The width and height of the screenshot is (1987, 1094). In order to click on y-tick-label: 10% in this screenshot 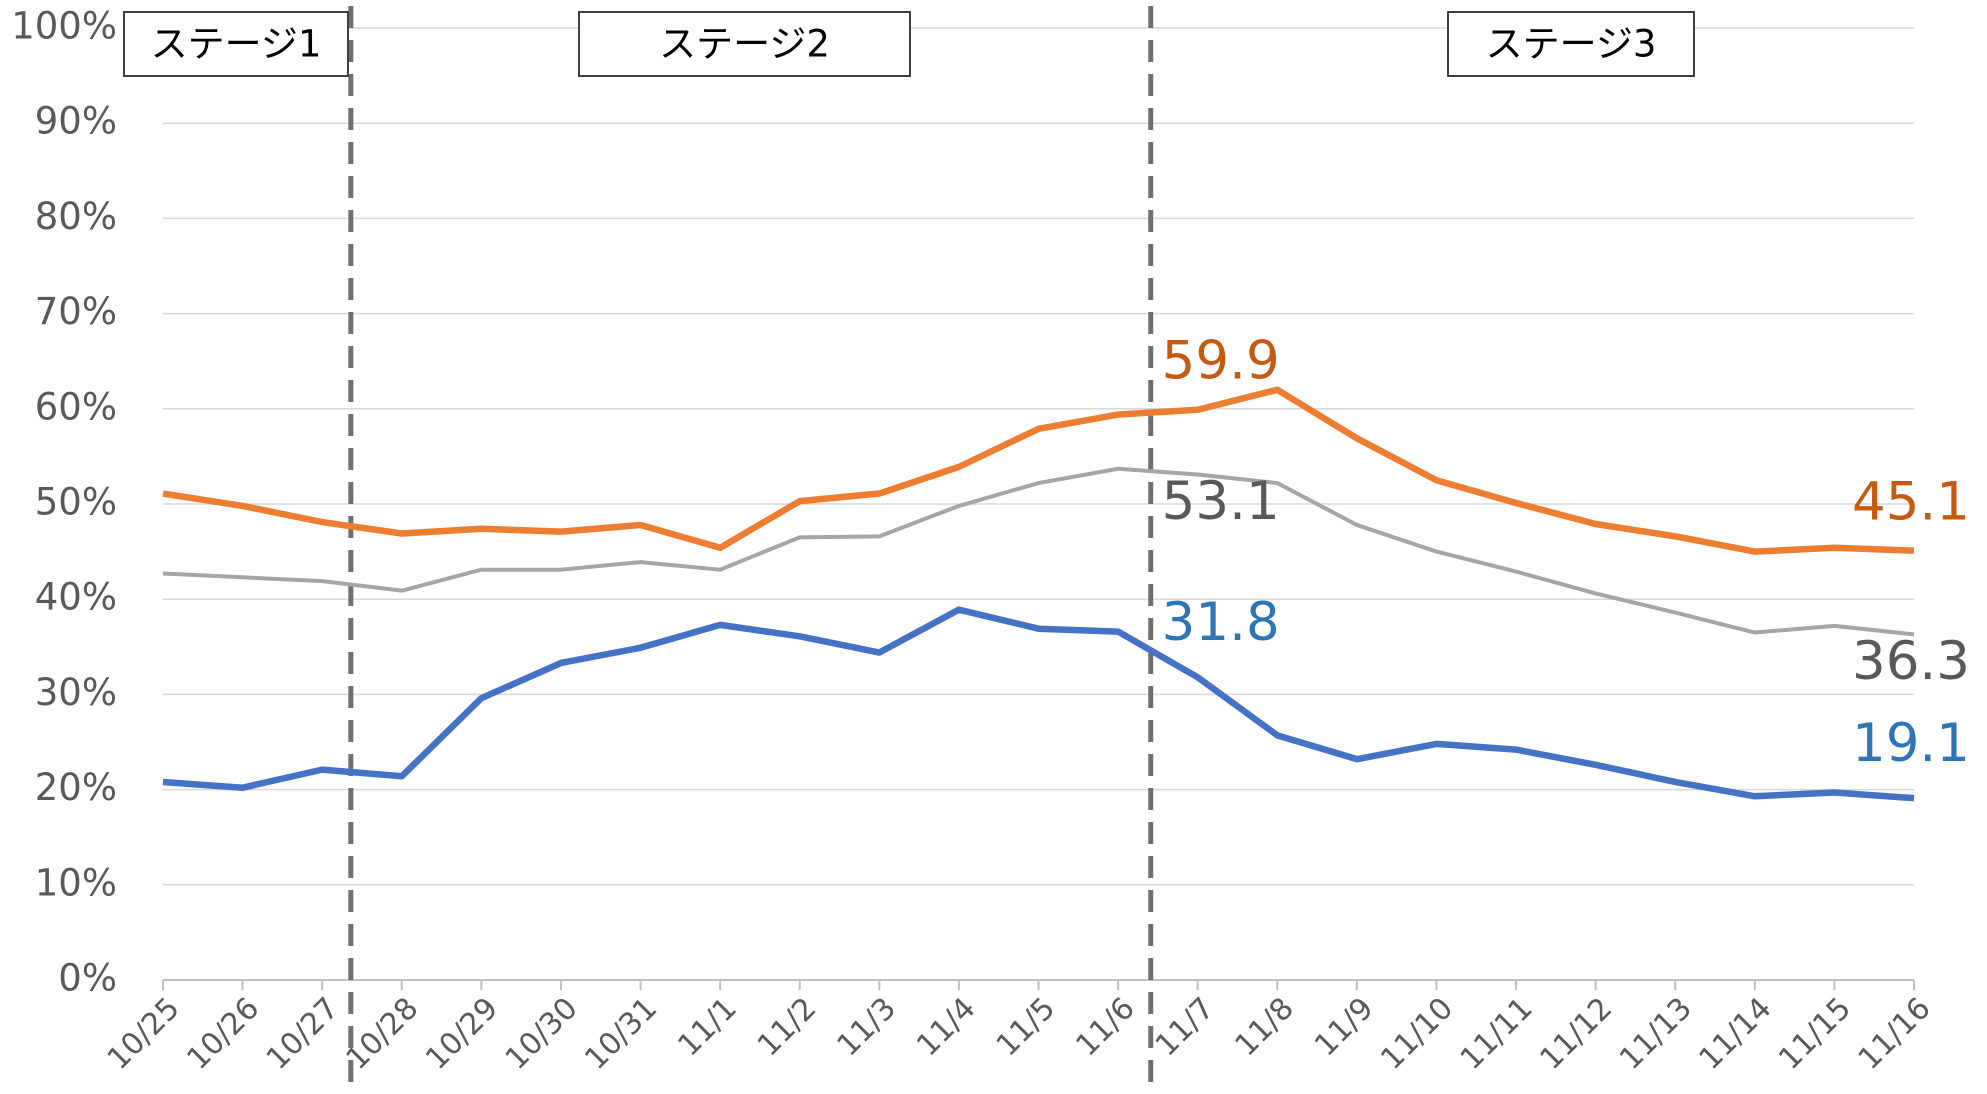, I will do `click(76, 882)`.